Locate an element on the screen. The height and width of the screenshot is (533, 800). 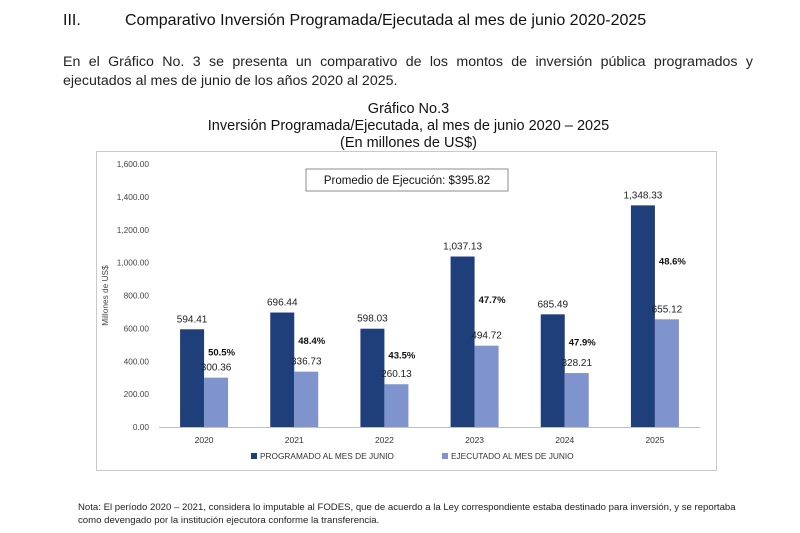
execution-percent-label: 48.6% is located at coordinates (672, 261).